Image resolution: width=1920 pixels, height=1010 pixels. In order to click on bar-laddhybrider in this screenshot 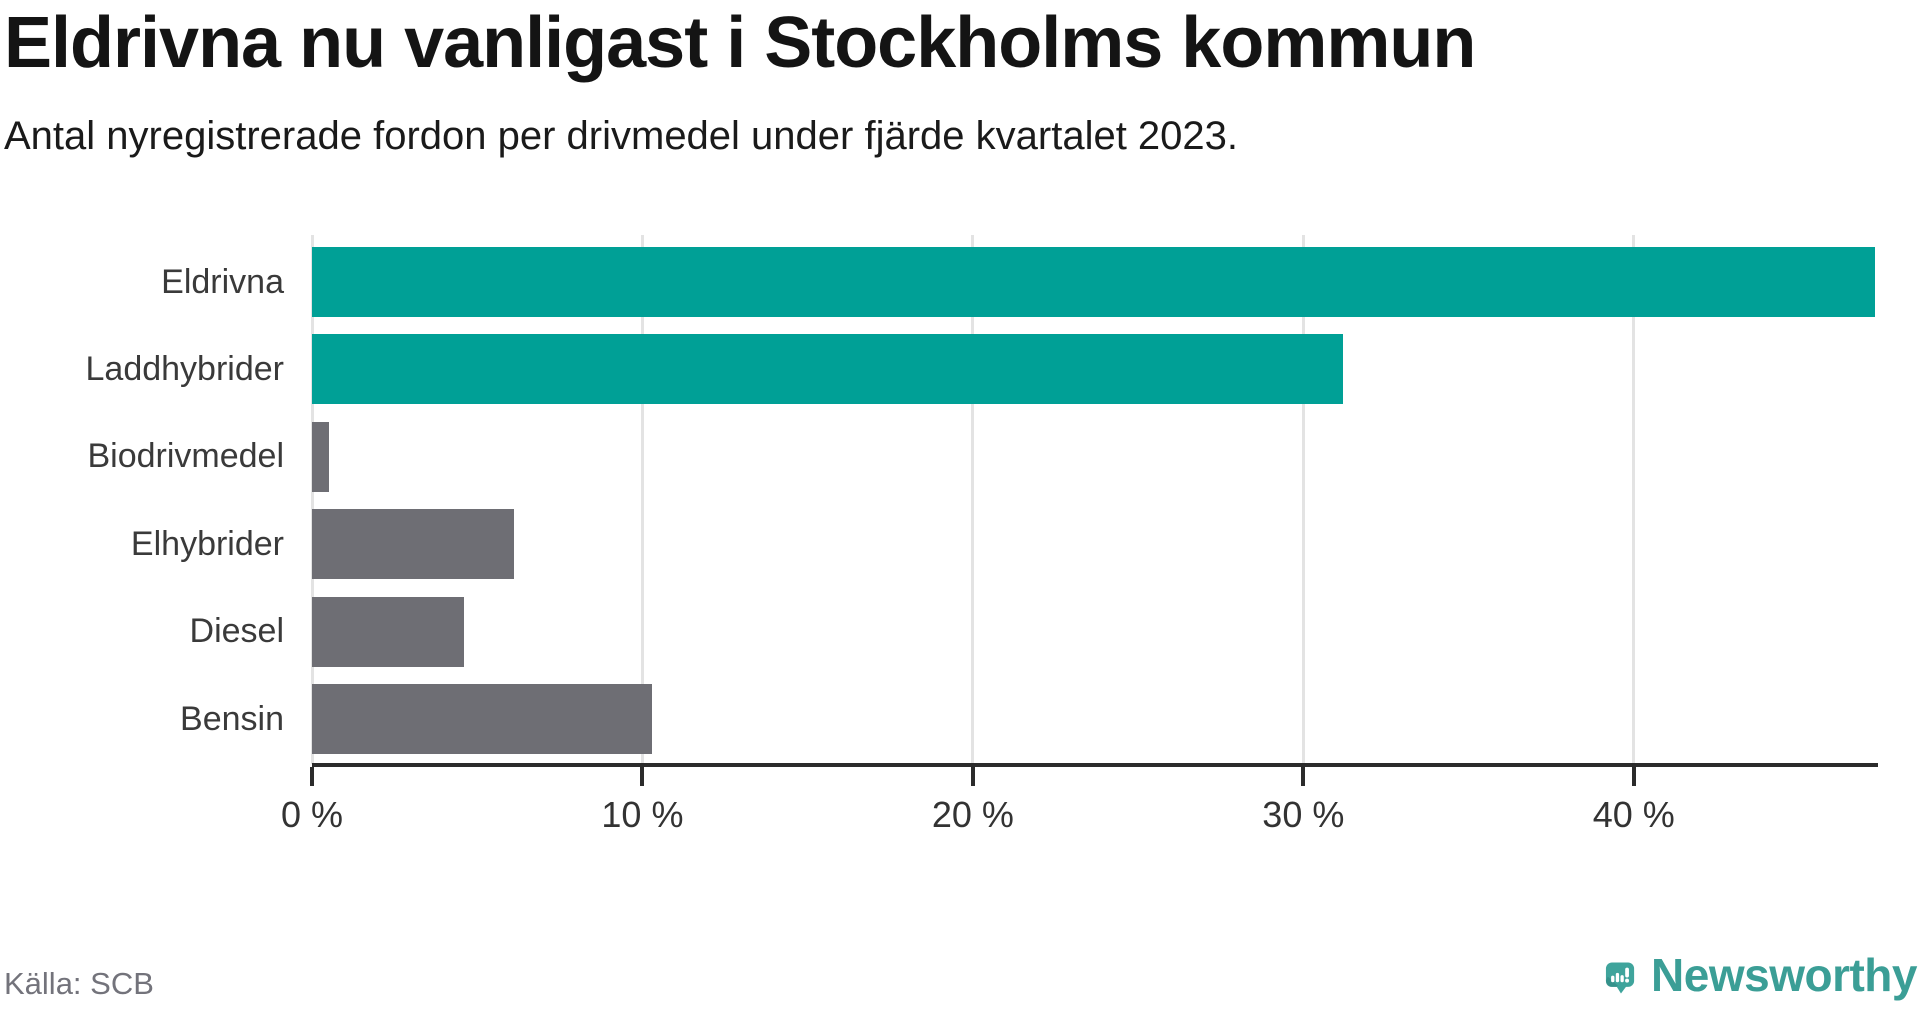, I will do `click(827, 369)`.